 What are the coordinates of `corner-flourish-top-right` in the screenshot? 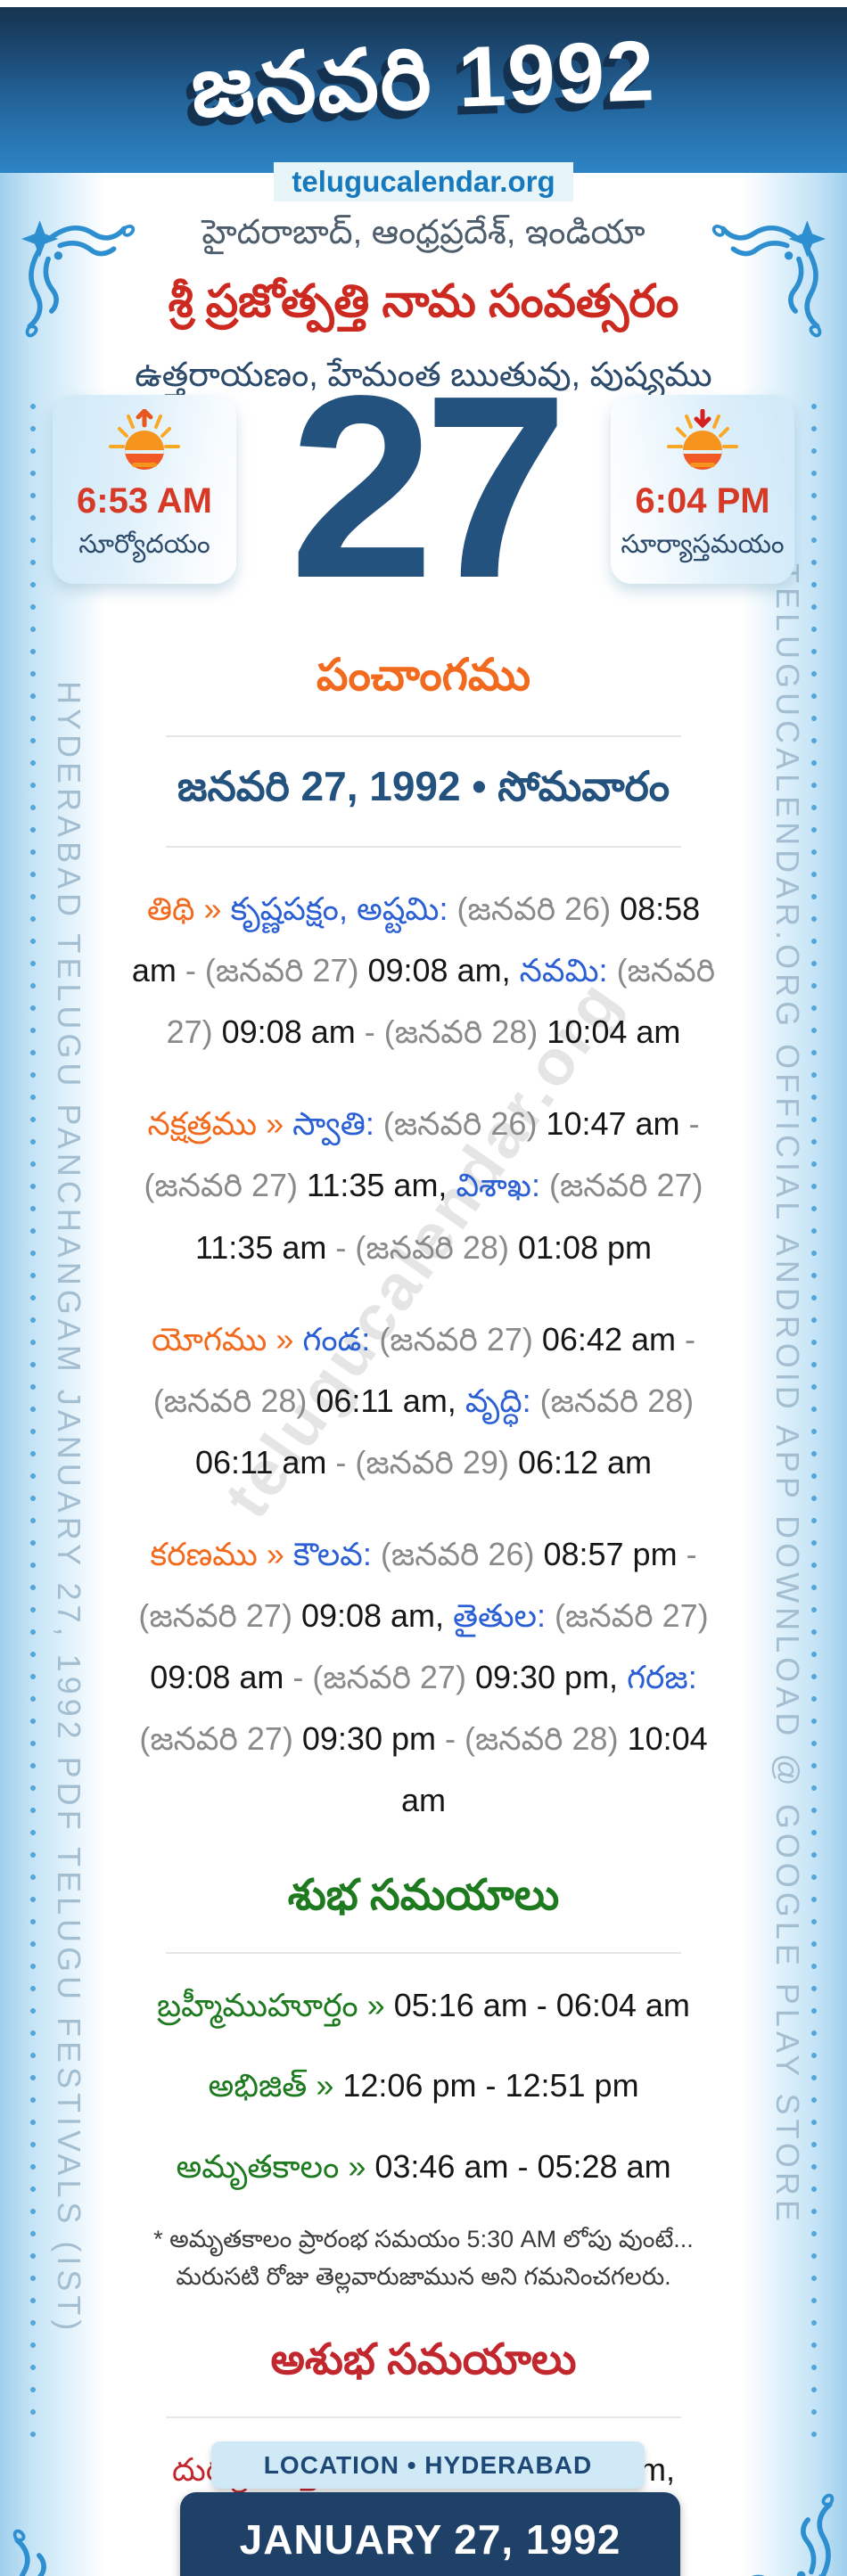 It's located at (769, 297).